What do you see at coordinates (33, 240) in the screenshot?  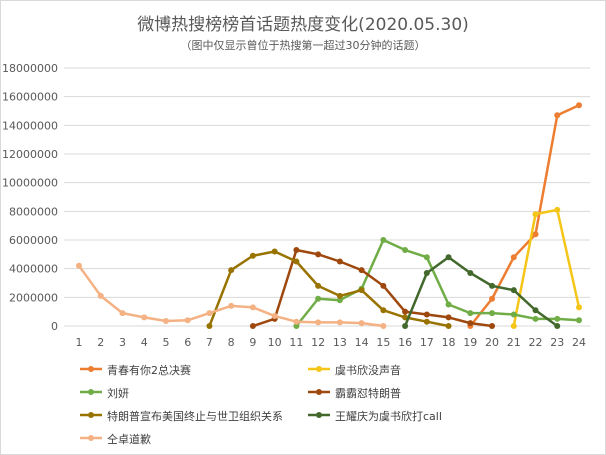 I see `y-tick-label: 6000000` at bounding box center [33, 240].